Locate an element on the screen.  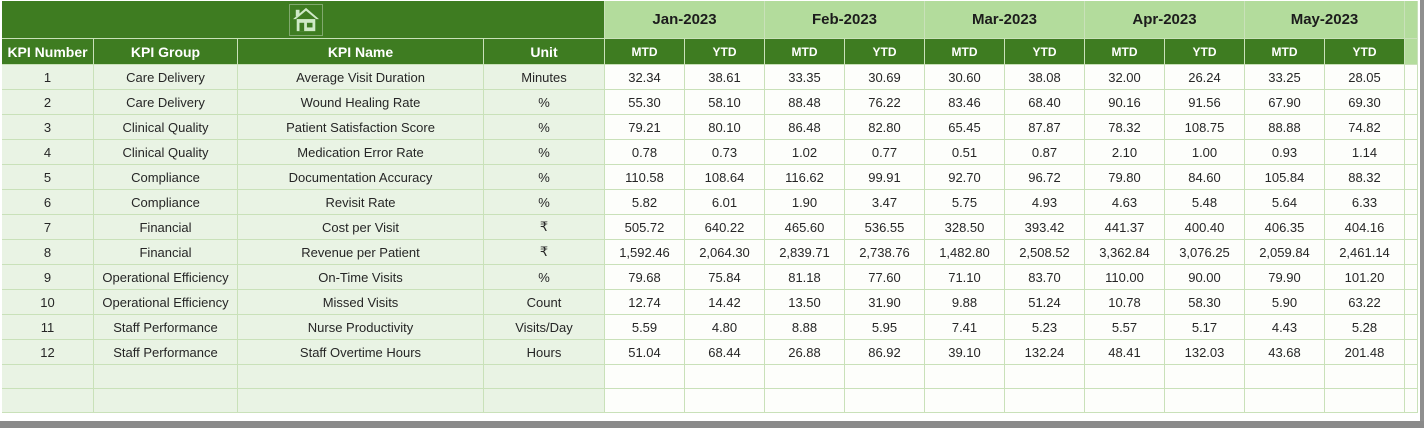
kpi-value-cell: 30.69 is located at coordinates (885, 77).